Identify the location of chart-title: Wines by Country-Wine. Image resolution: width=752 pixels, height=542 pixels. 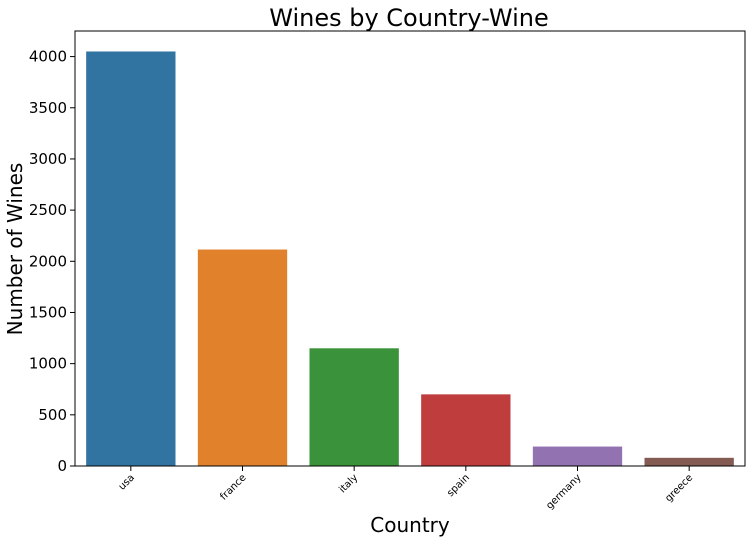
(409, 18).